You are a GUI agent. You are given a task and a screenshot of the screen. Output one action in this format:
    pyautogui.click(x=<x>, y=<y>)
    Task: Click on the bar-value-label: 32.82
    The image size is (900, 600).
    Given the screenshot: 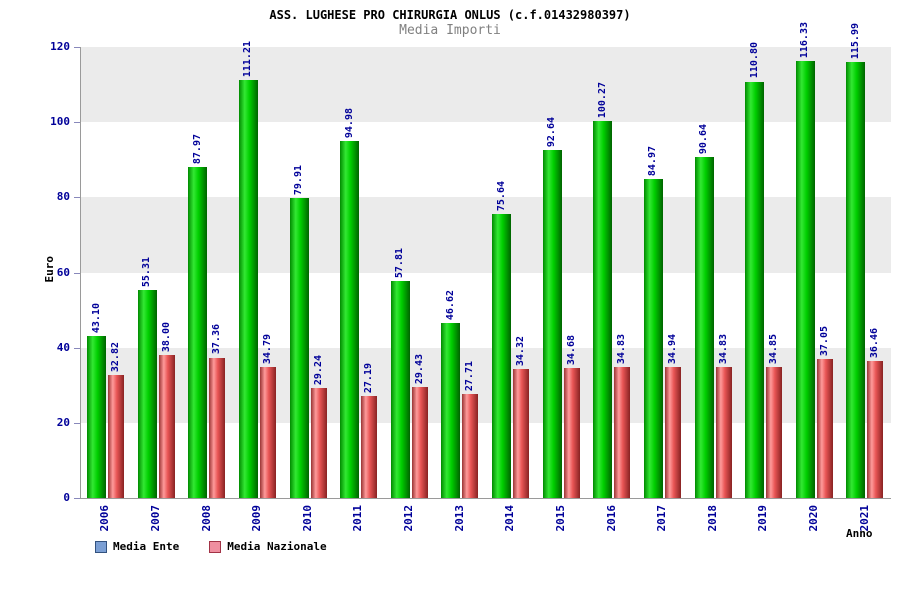 What is the action you would take?
    pyautogui.click(x=115, y=356)
    